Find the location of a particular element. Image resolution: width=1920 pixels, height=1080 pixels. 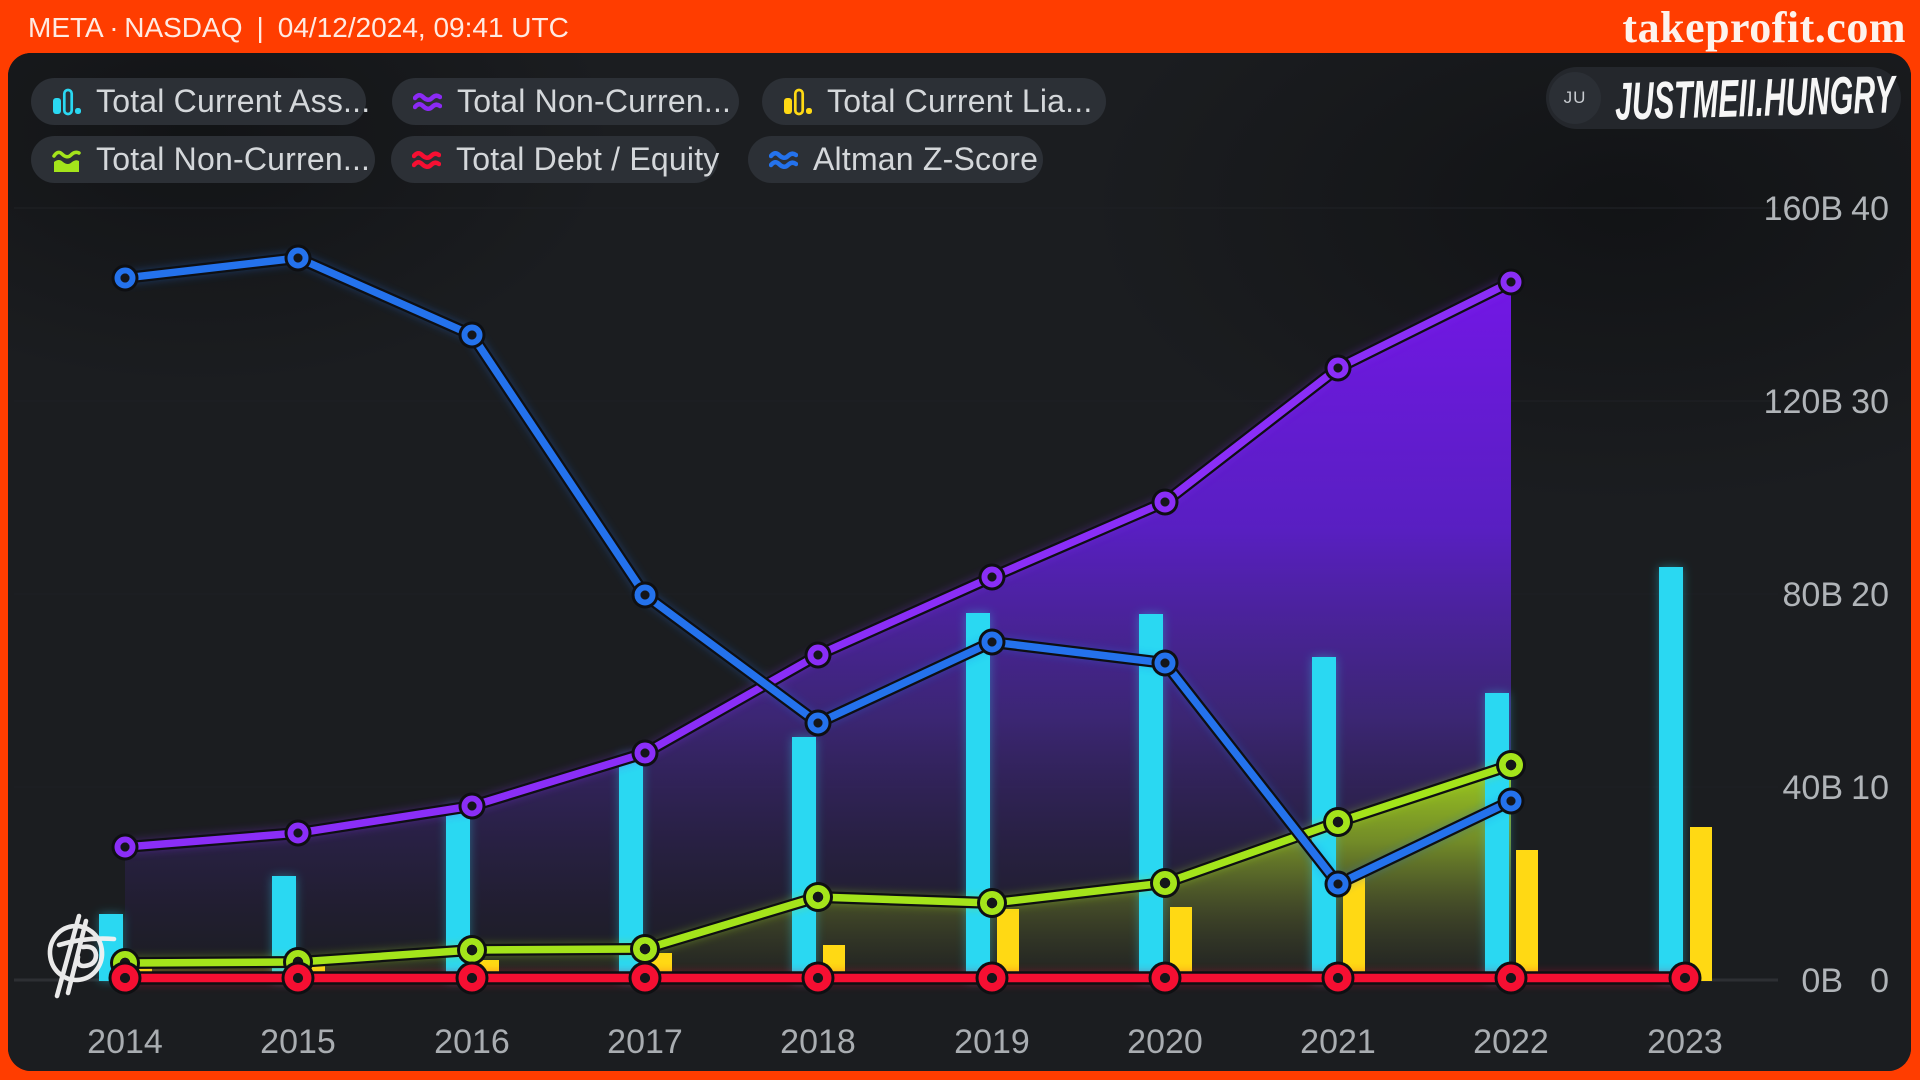

svg-text: 80B is located at coordinates (1813, 595).